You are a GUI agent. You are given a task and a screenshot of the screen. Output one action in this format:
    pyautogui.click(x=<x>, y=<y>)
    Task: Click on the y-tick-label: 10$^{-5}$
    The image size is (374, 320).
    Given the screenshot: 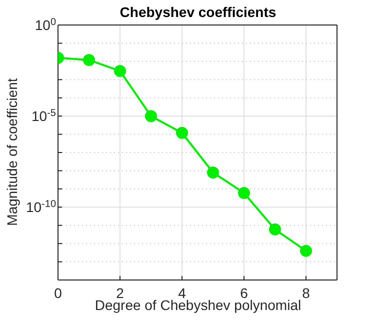 What is the action you would take?
    pyautogui.click(x=44, y=116)
    